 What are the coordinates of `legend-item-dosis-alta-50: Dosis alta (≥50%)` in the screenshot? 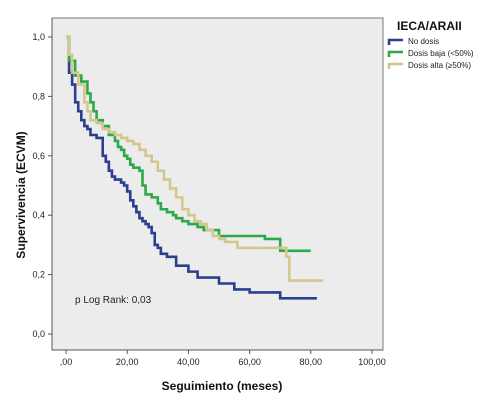 It's located at (429, 65).